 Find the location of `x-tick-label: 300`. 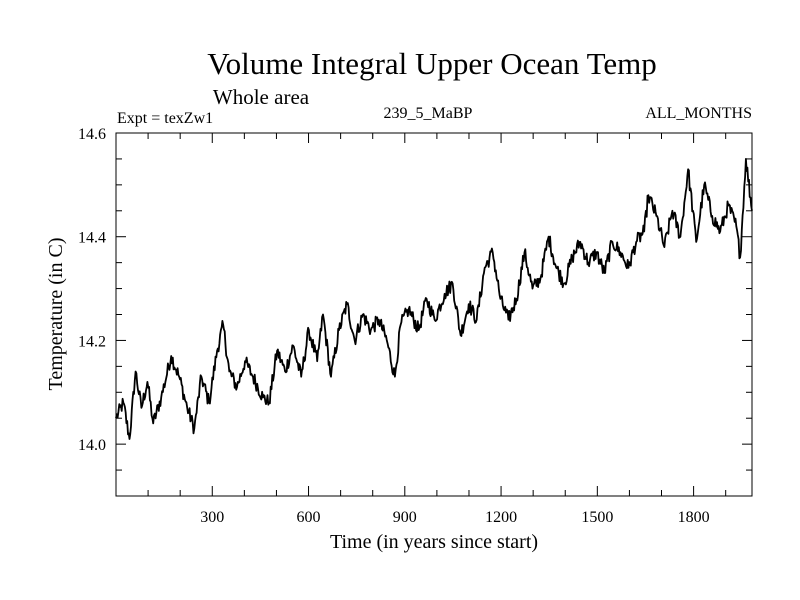

x-tick-label: 300 is located at coordinates (212, 517).